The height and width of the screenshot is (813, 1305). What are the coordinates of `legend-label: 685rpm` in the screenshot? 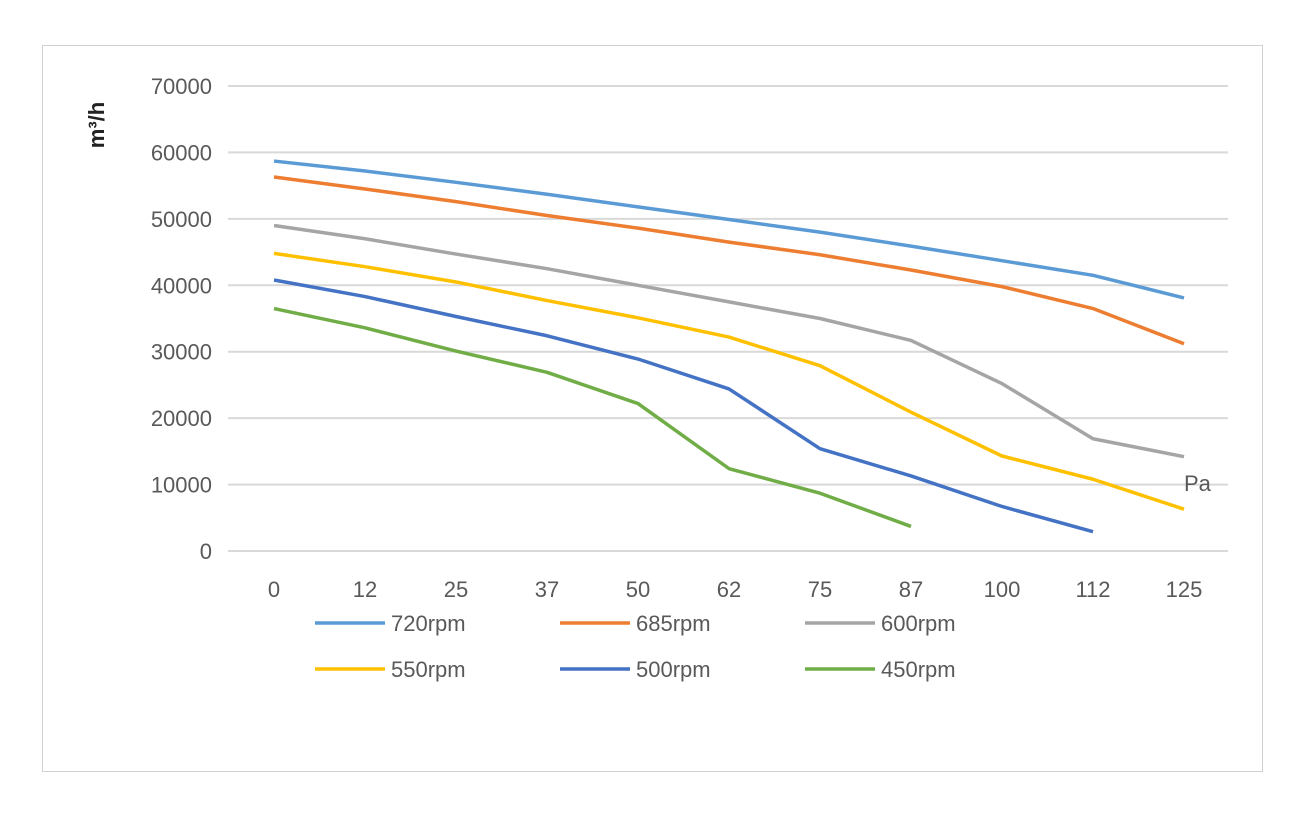 It's located at (673, 623).